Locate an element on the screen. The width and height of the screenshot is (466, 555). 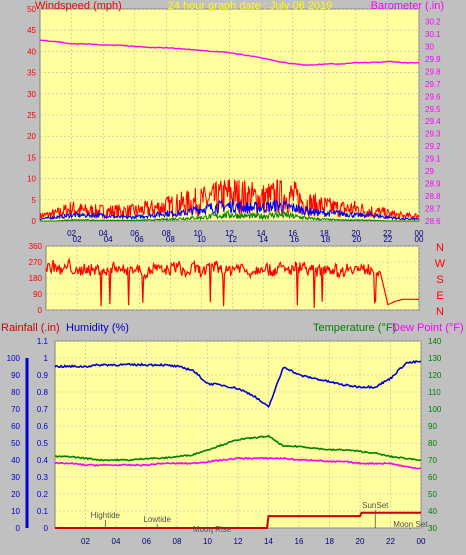
windspeed-low-line is located at coordinates (229, 216).